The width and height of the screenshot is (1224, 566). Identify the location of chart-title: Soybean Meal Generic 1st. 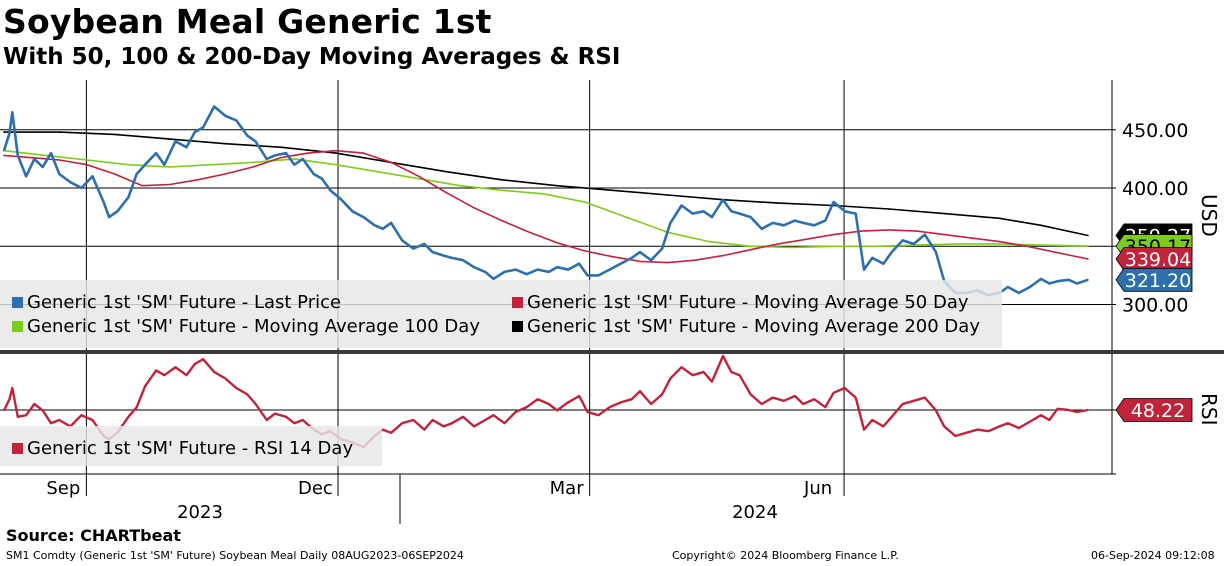
(247, 21).